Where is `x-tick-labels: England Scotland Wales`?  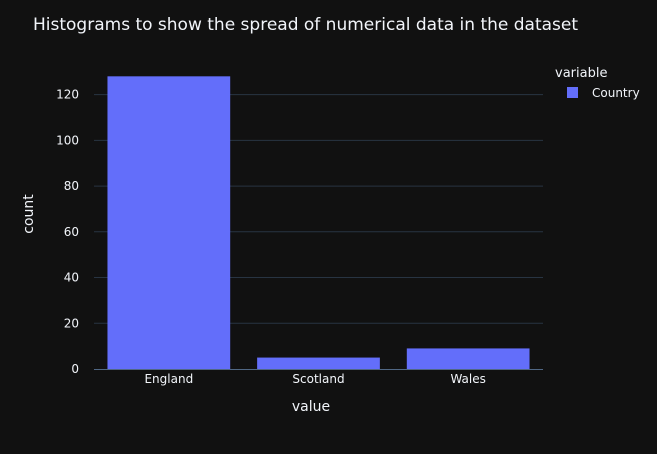
x-tick-labels: England Scotland Wales is located at coordinates (314, 379).